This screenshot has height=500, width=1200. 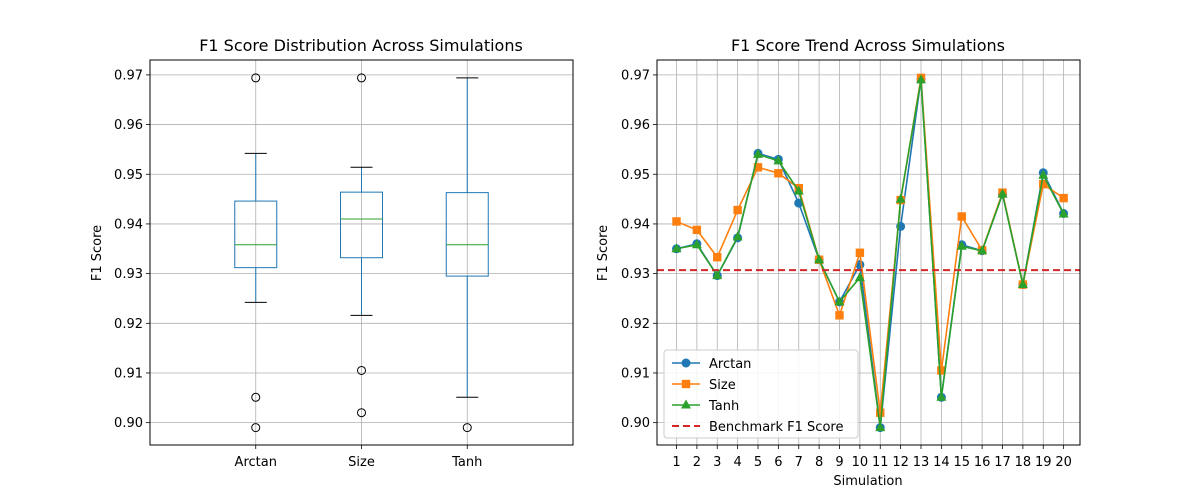 What do you see at coordinates (635, 423) in the screenshot?
I see `y-tick-label: 0.90` at bounding box center [635, 423].